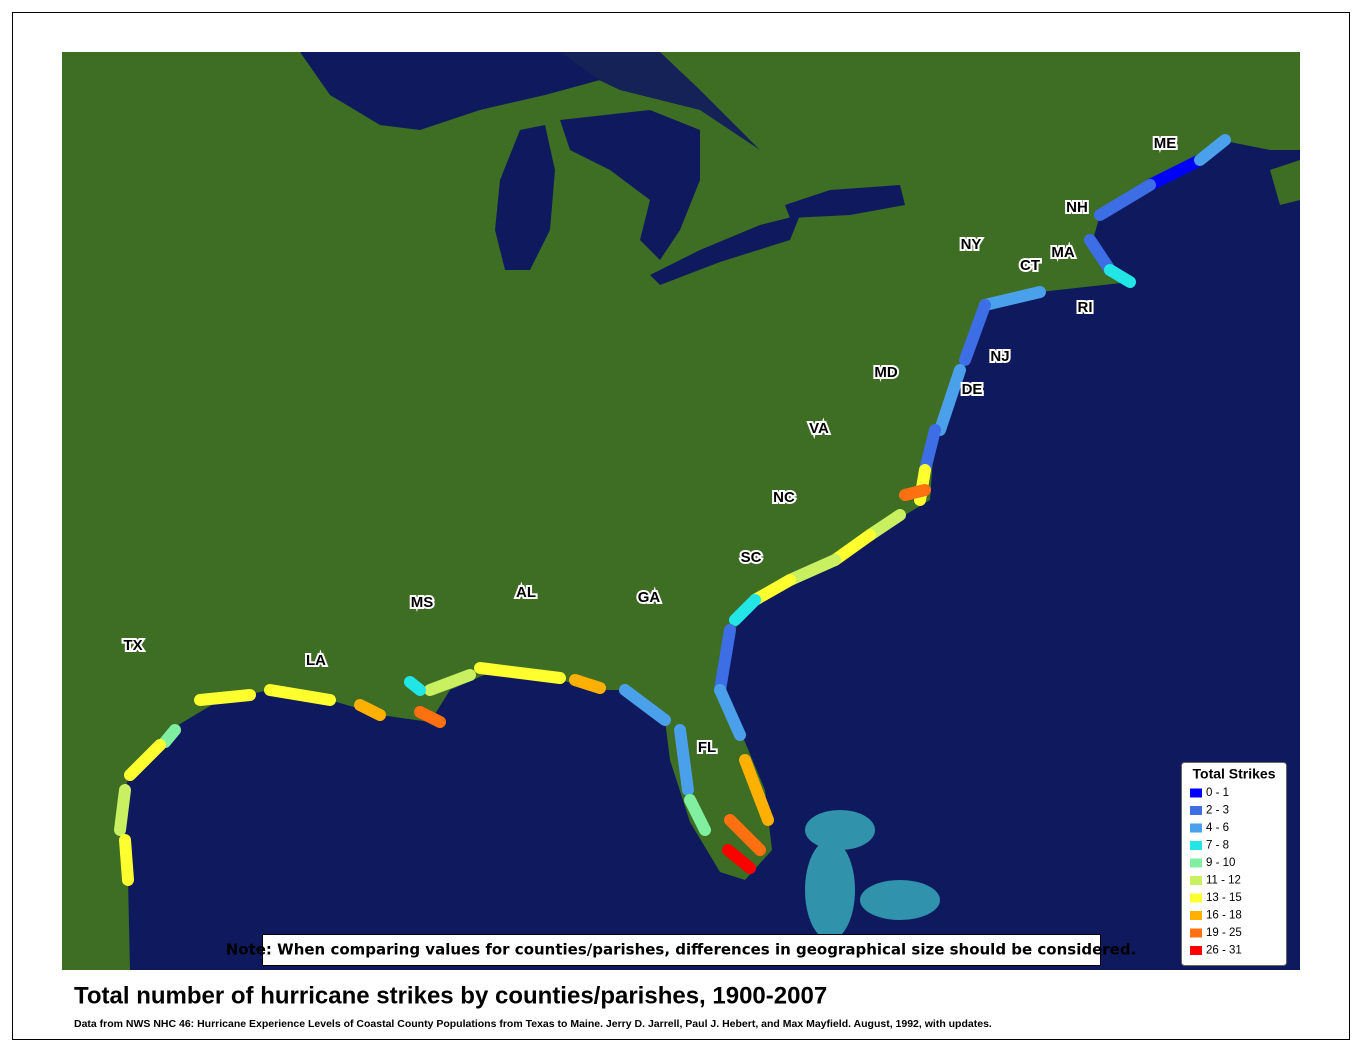 The height and width of the screenshot is (1056, 1362). I want to click on bahamas, so click(872, 875).